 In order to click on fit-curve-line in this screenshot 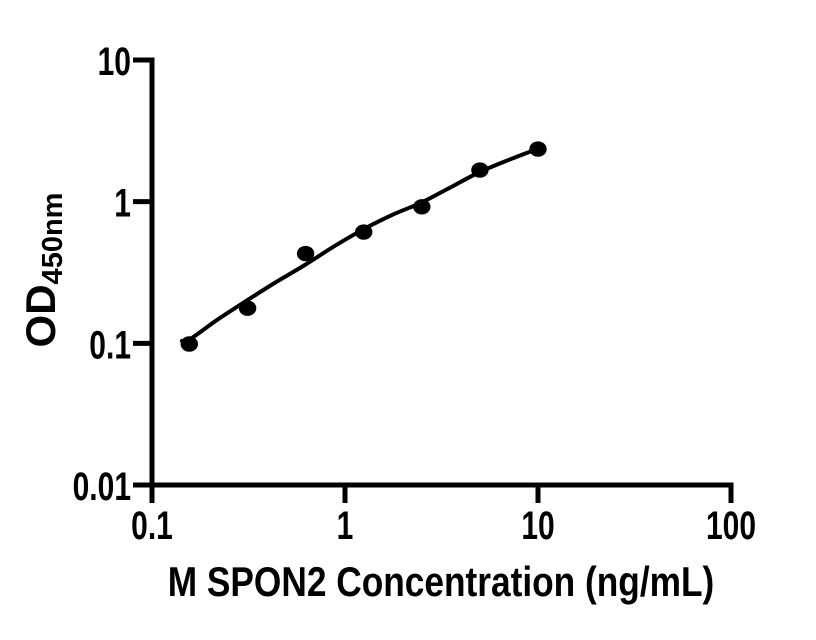, I will do `click(360, 245)`.